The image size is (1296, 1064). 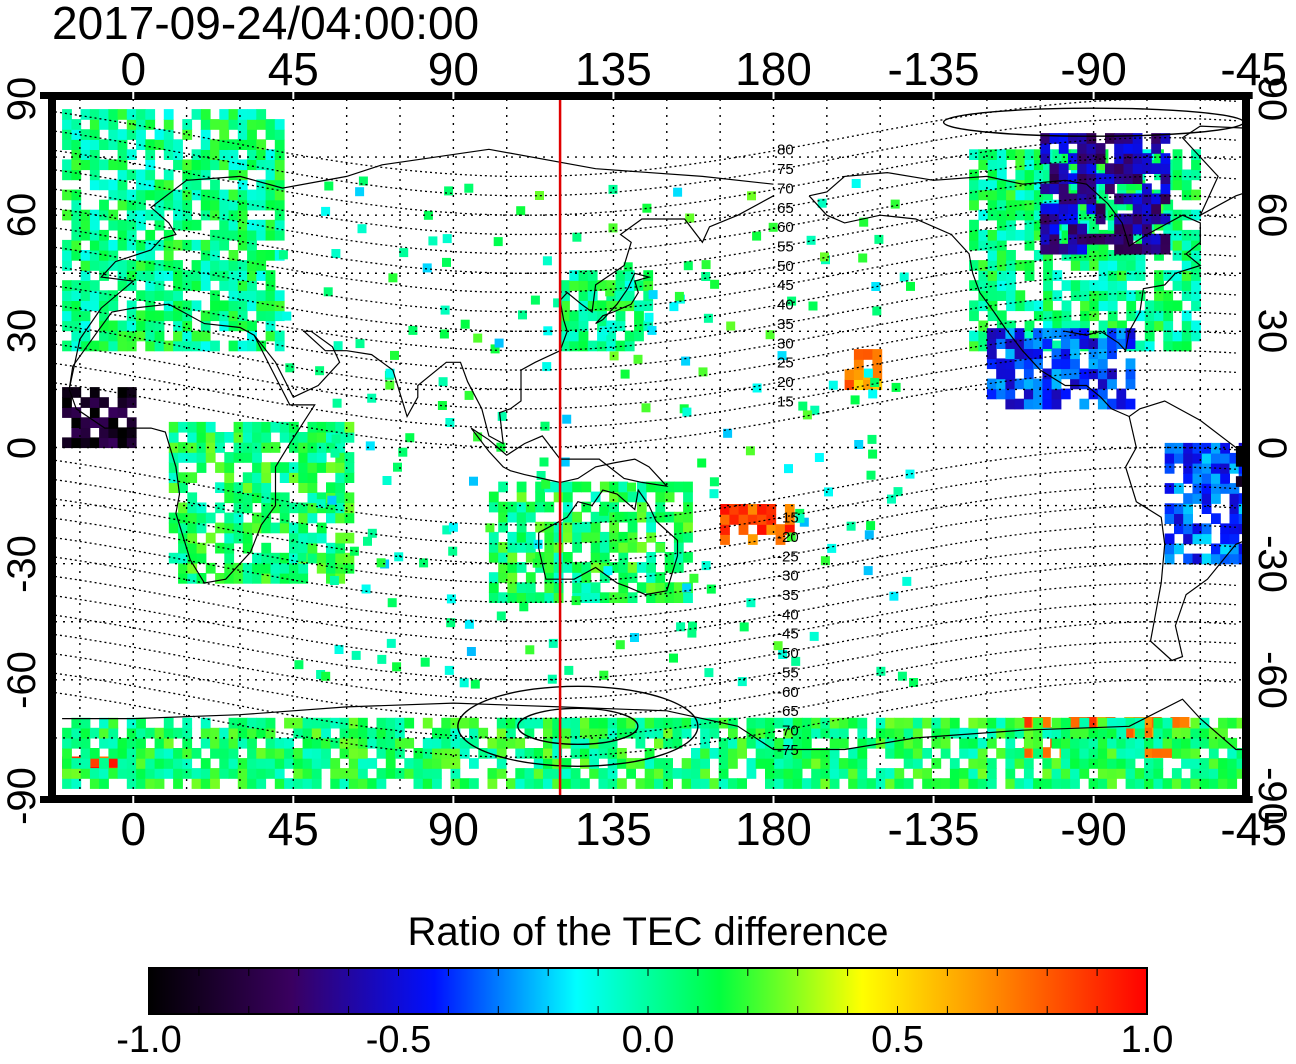 What do you see at coordinates (1253, 69) in the screenshot?
I see `lon-tick-top: -45` at bounding box center [1253, 69].